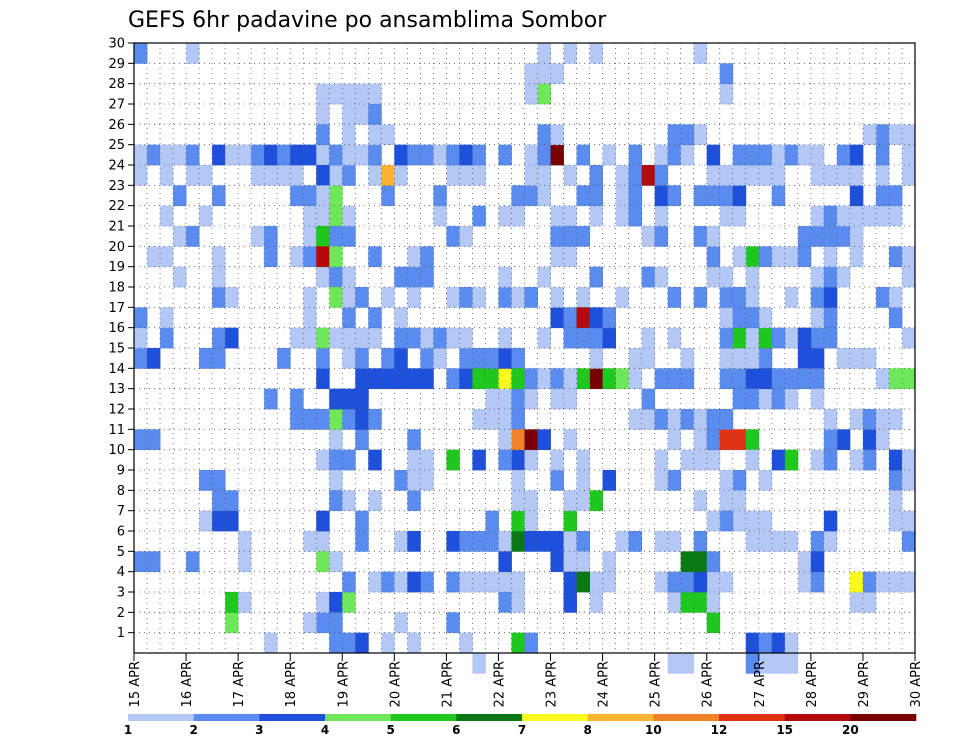 This screenshot has height=742, width=960. Describe the element at coordinates (367, 20) in the screenshot. I see `chart-title: GEFS 6hr padavine po ansamblima Sombor` at that location.